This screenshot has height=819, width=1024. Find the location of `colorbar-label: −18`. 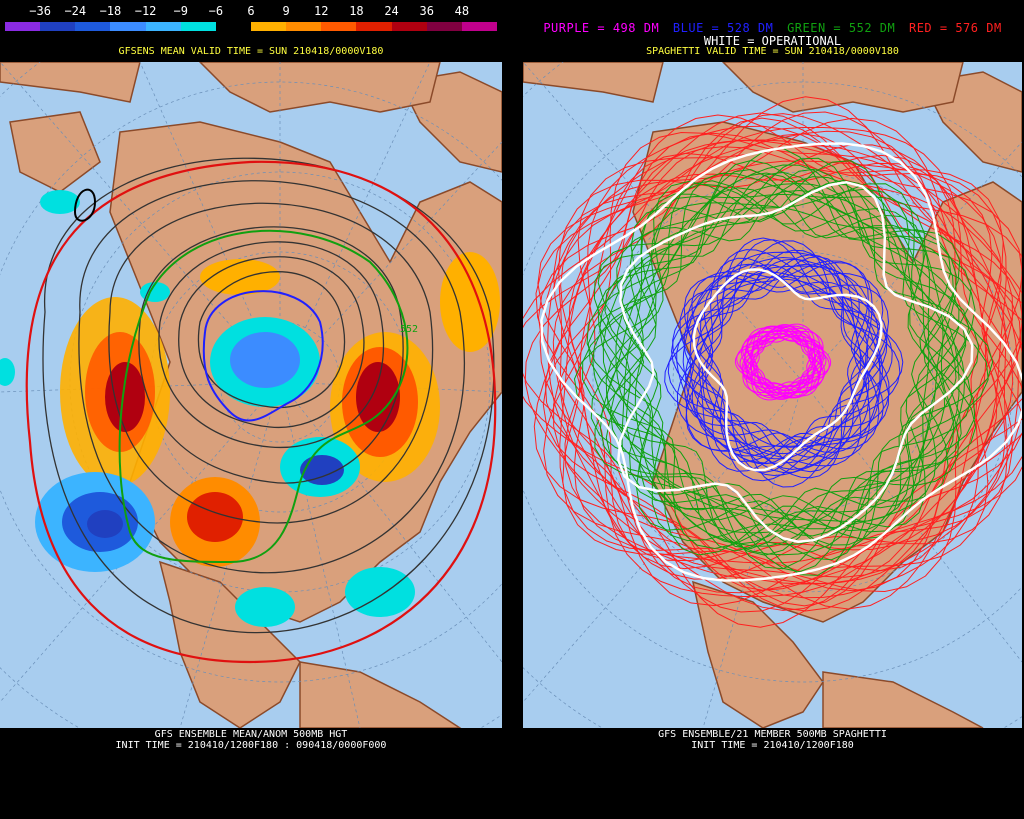

colorbar-label: −18 is located at coordinates (110, 11).